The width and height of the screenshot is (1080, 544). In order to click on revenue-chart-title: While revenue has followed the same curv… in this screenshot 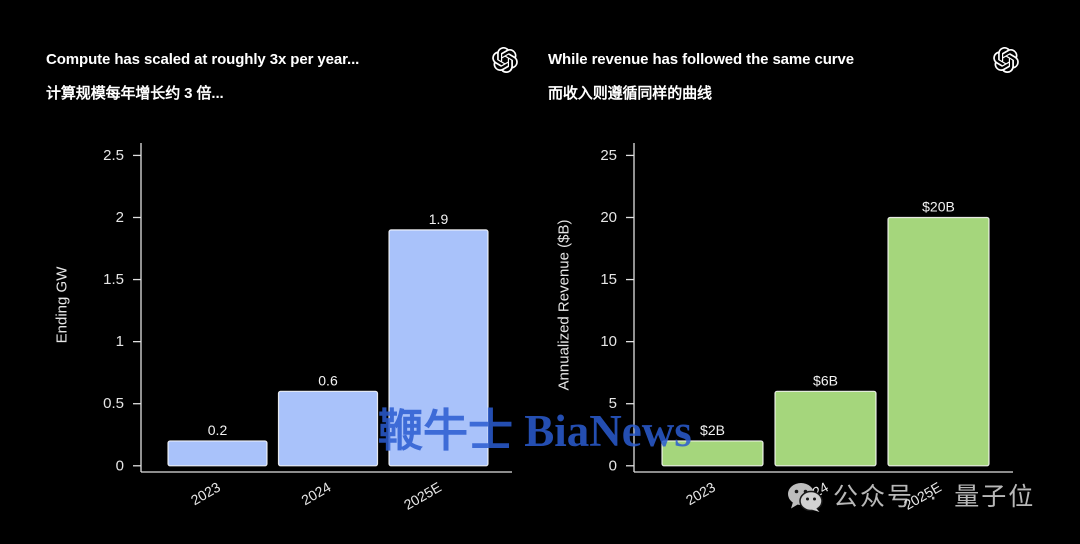, I will do `click(701, 59)`.